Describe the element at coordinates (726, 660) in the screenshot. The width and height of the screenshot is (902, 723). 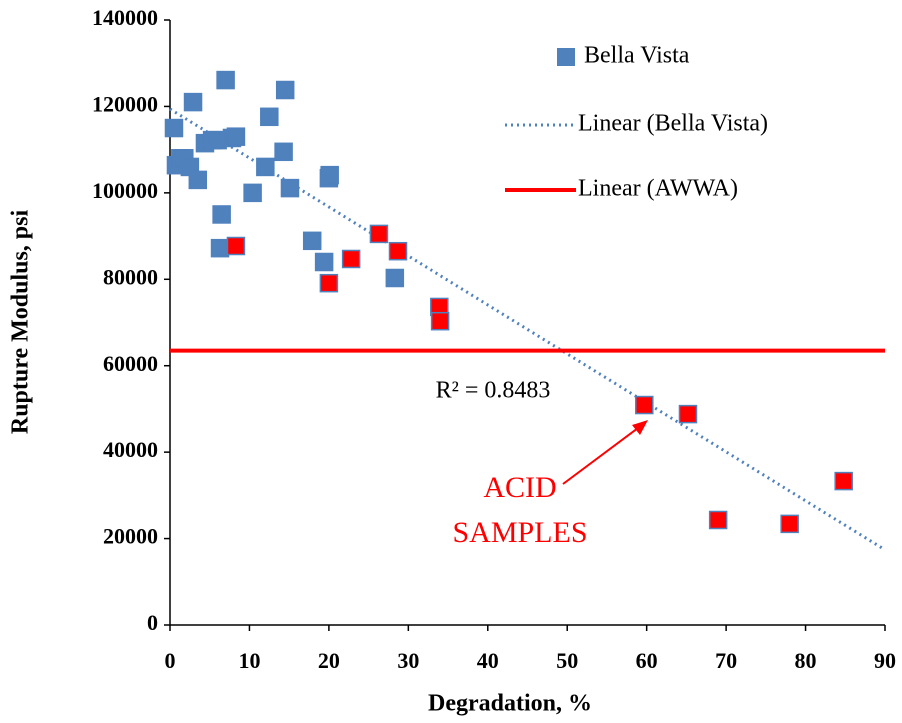
I see `x-tick-label: 70` at that location.